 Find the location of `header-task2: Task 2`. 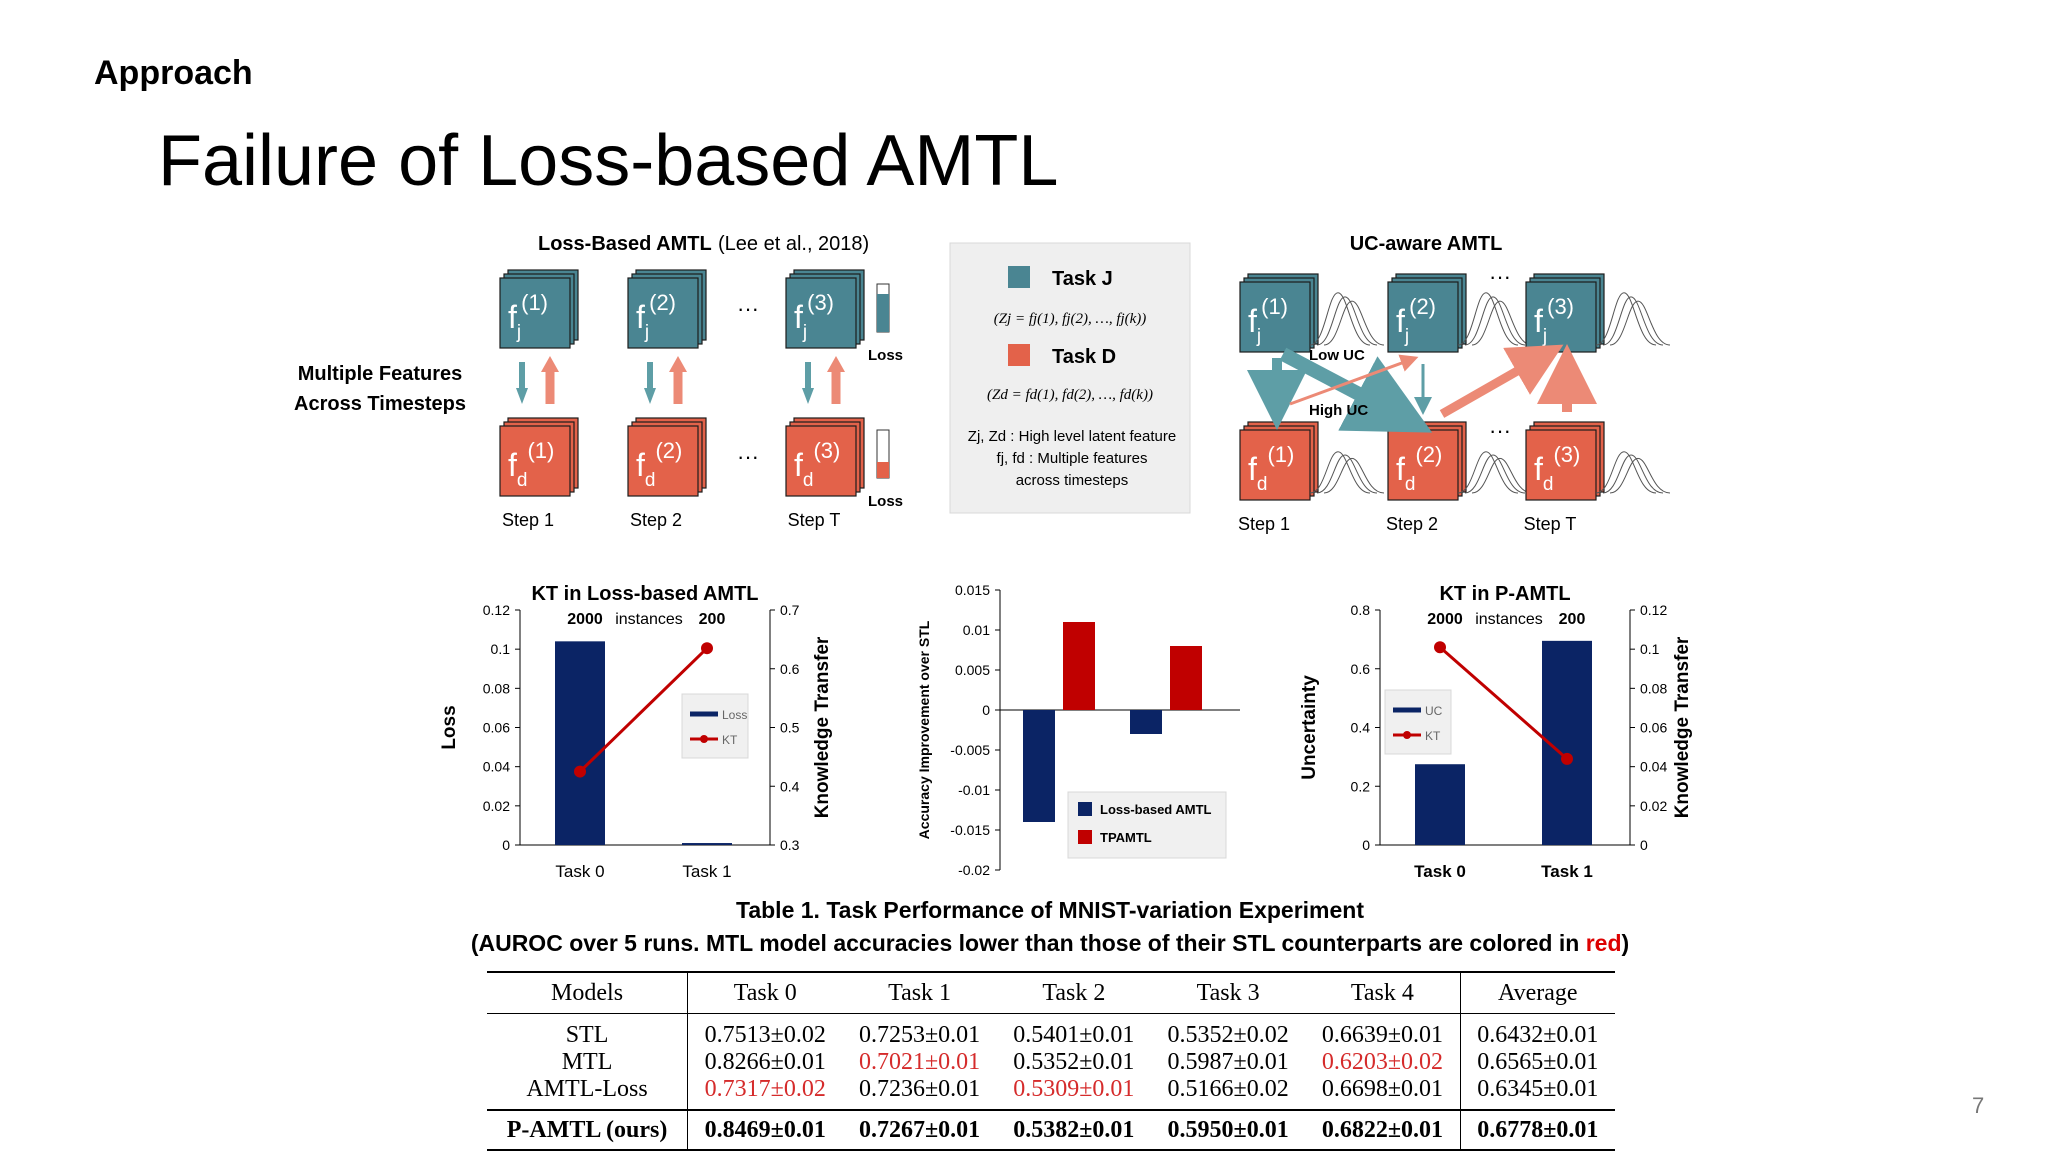

header-task2: Task 2 is located at coordinates (1074, 992).